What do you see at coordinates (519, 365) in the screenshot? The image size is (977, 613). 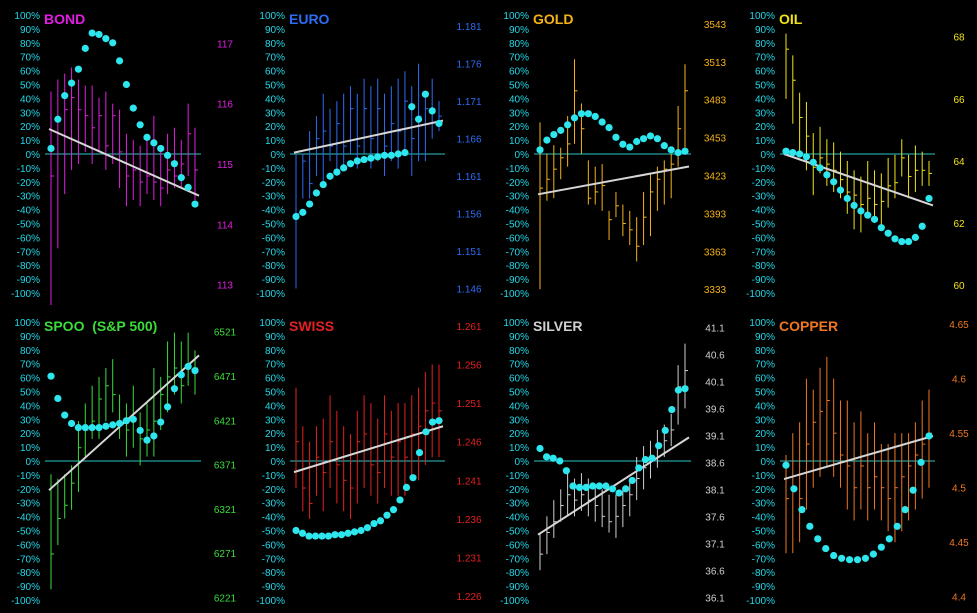 I see `oscillator-tick-label: 70%` at bounding box center [519, 365].